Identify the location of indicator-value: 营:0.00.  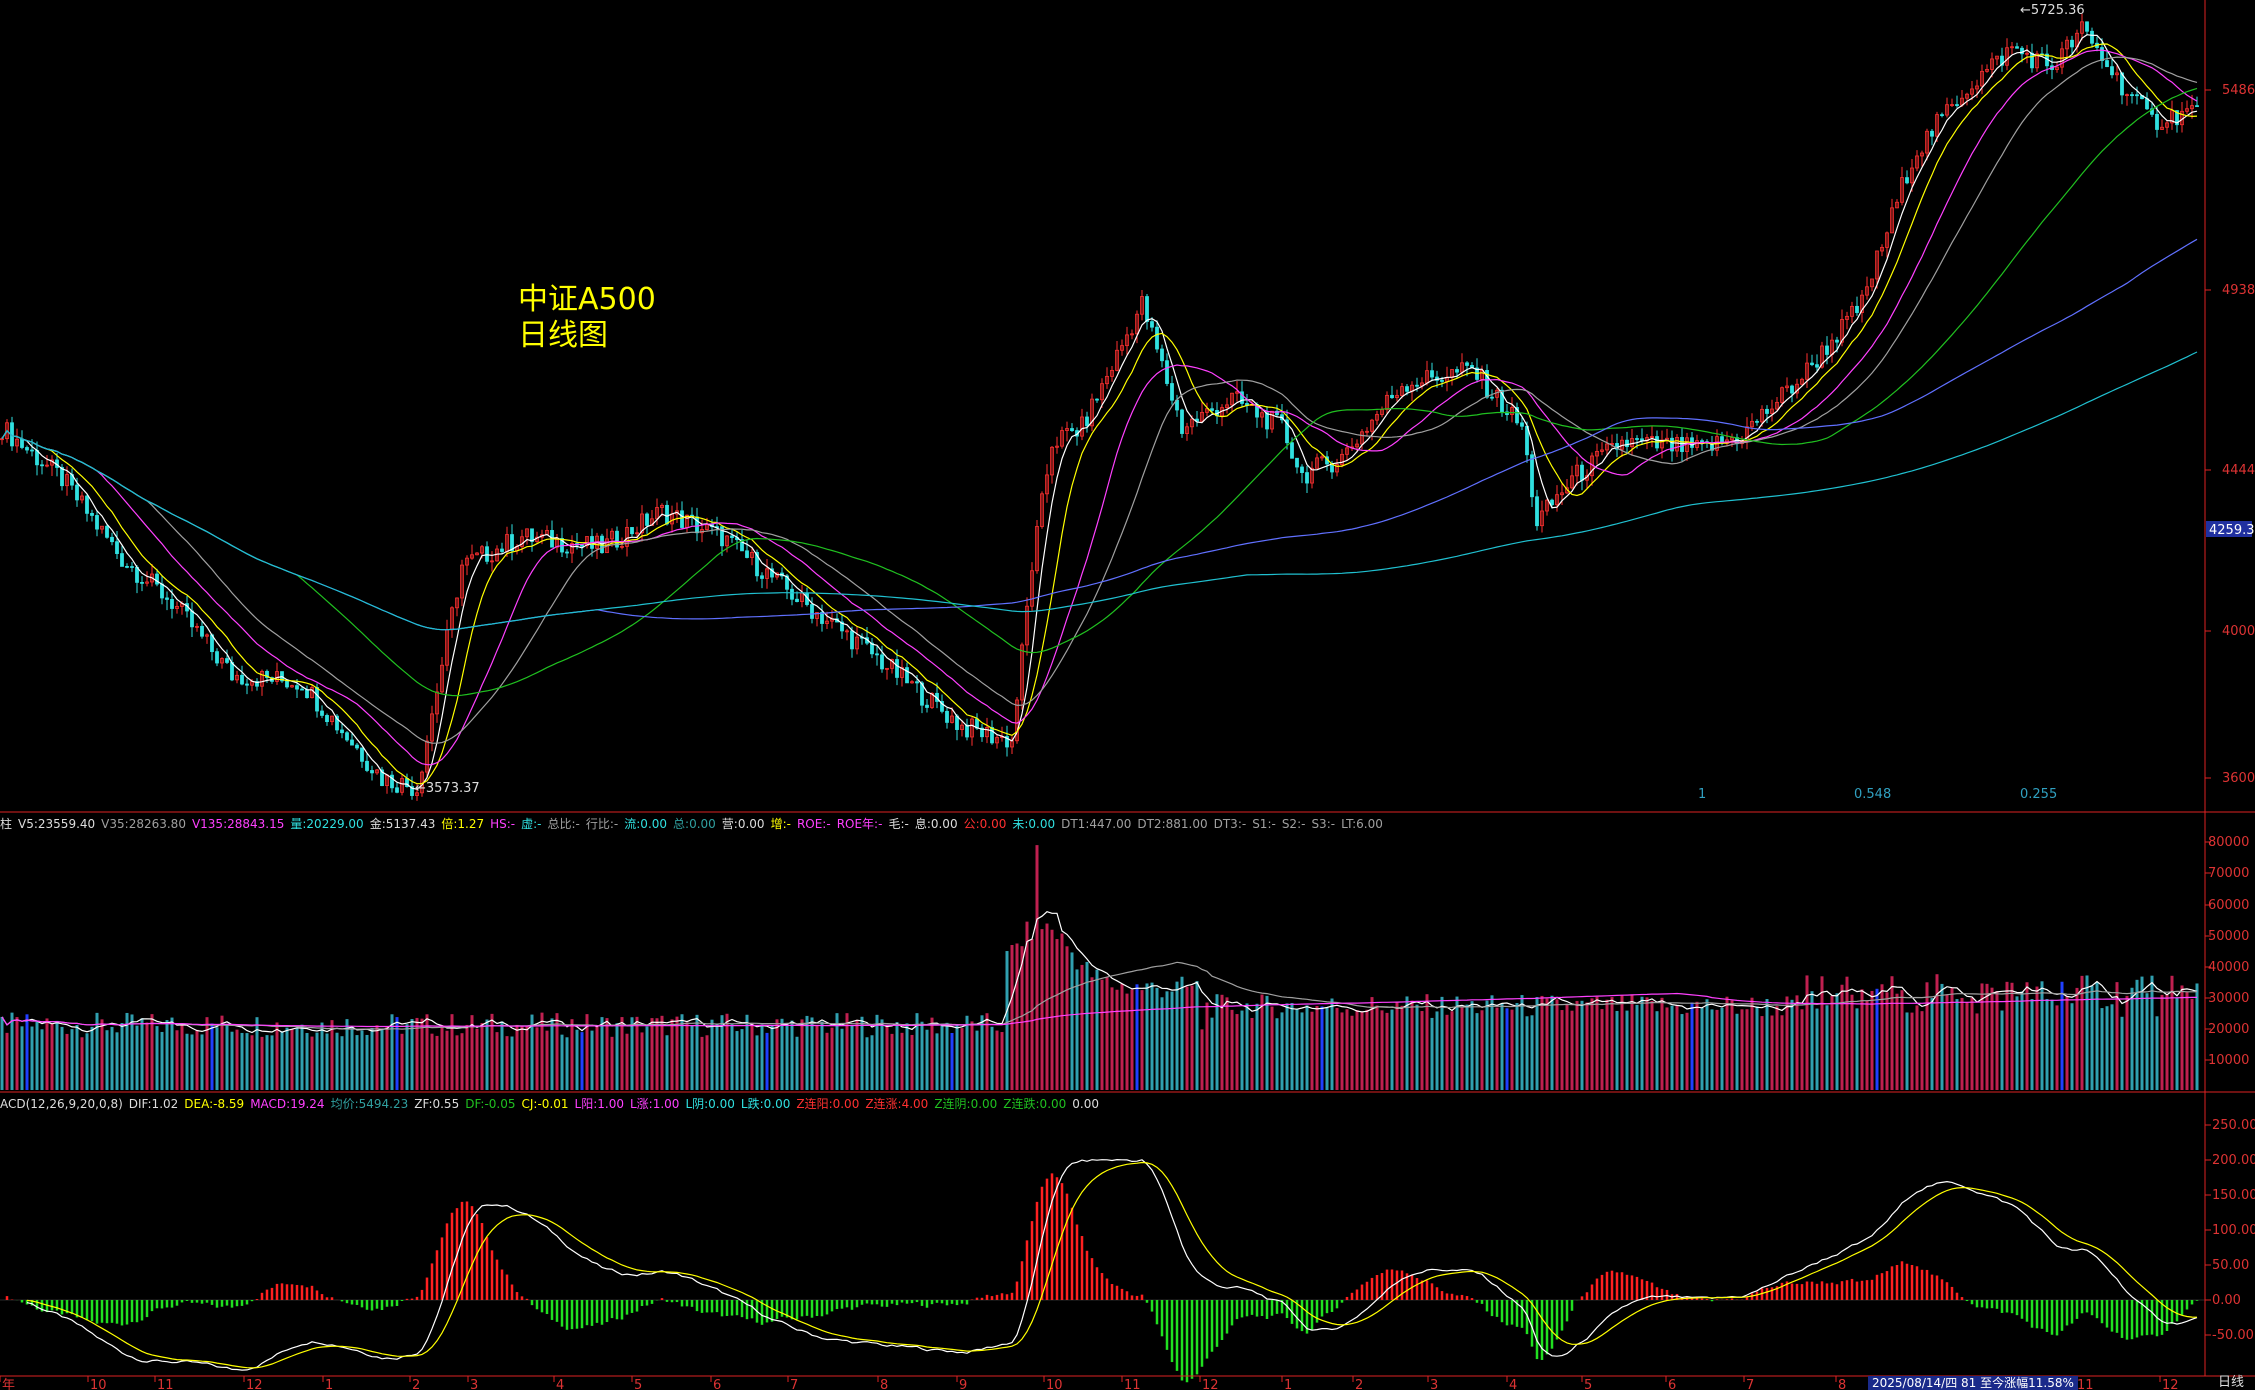
(743, 824).